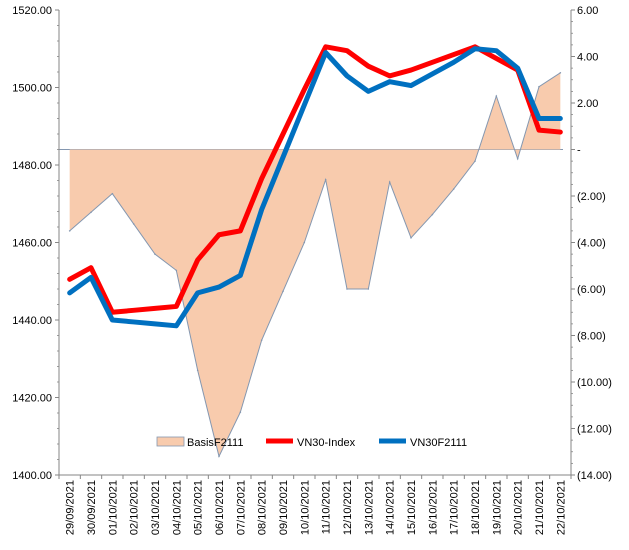  Describe the element at coordinates (594, 476) in the screenshot. I see `right-tick-label: (14.00)` at that location.